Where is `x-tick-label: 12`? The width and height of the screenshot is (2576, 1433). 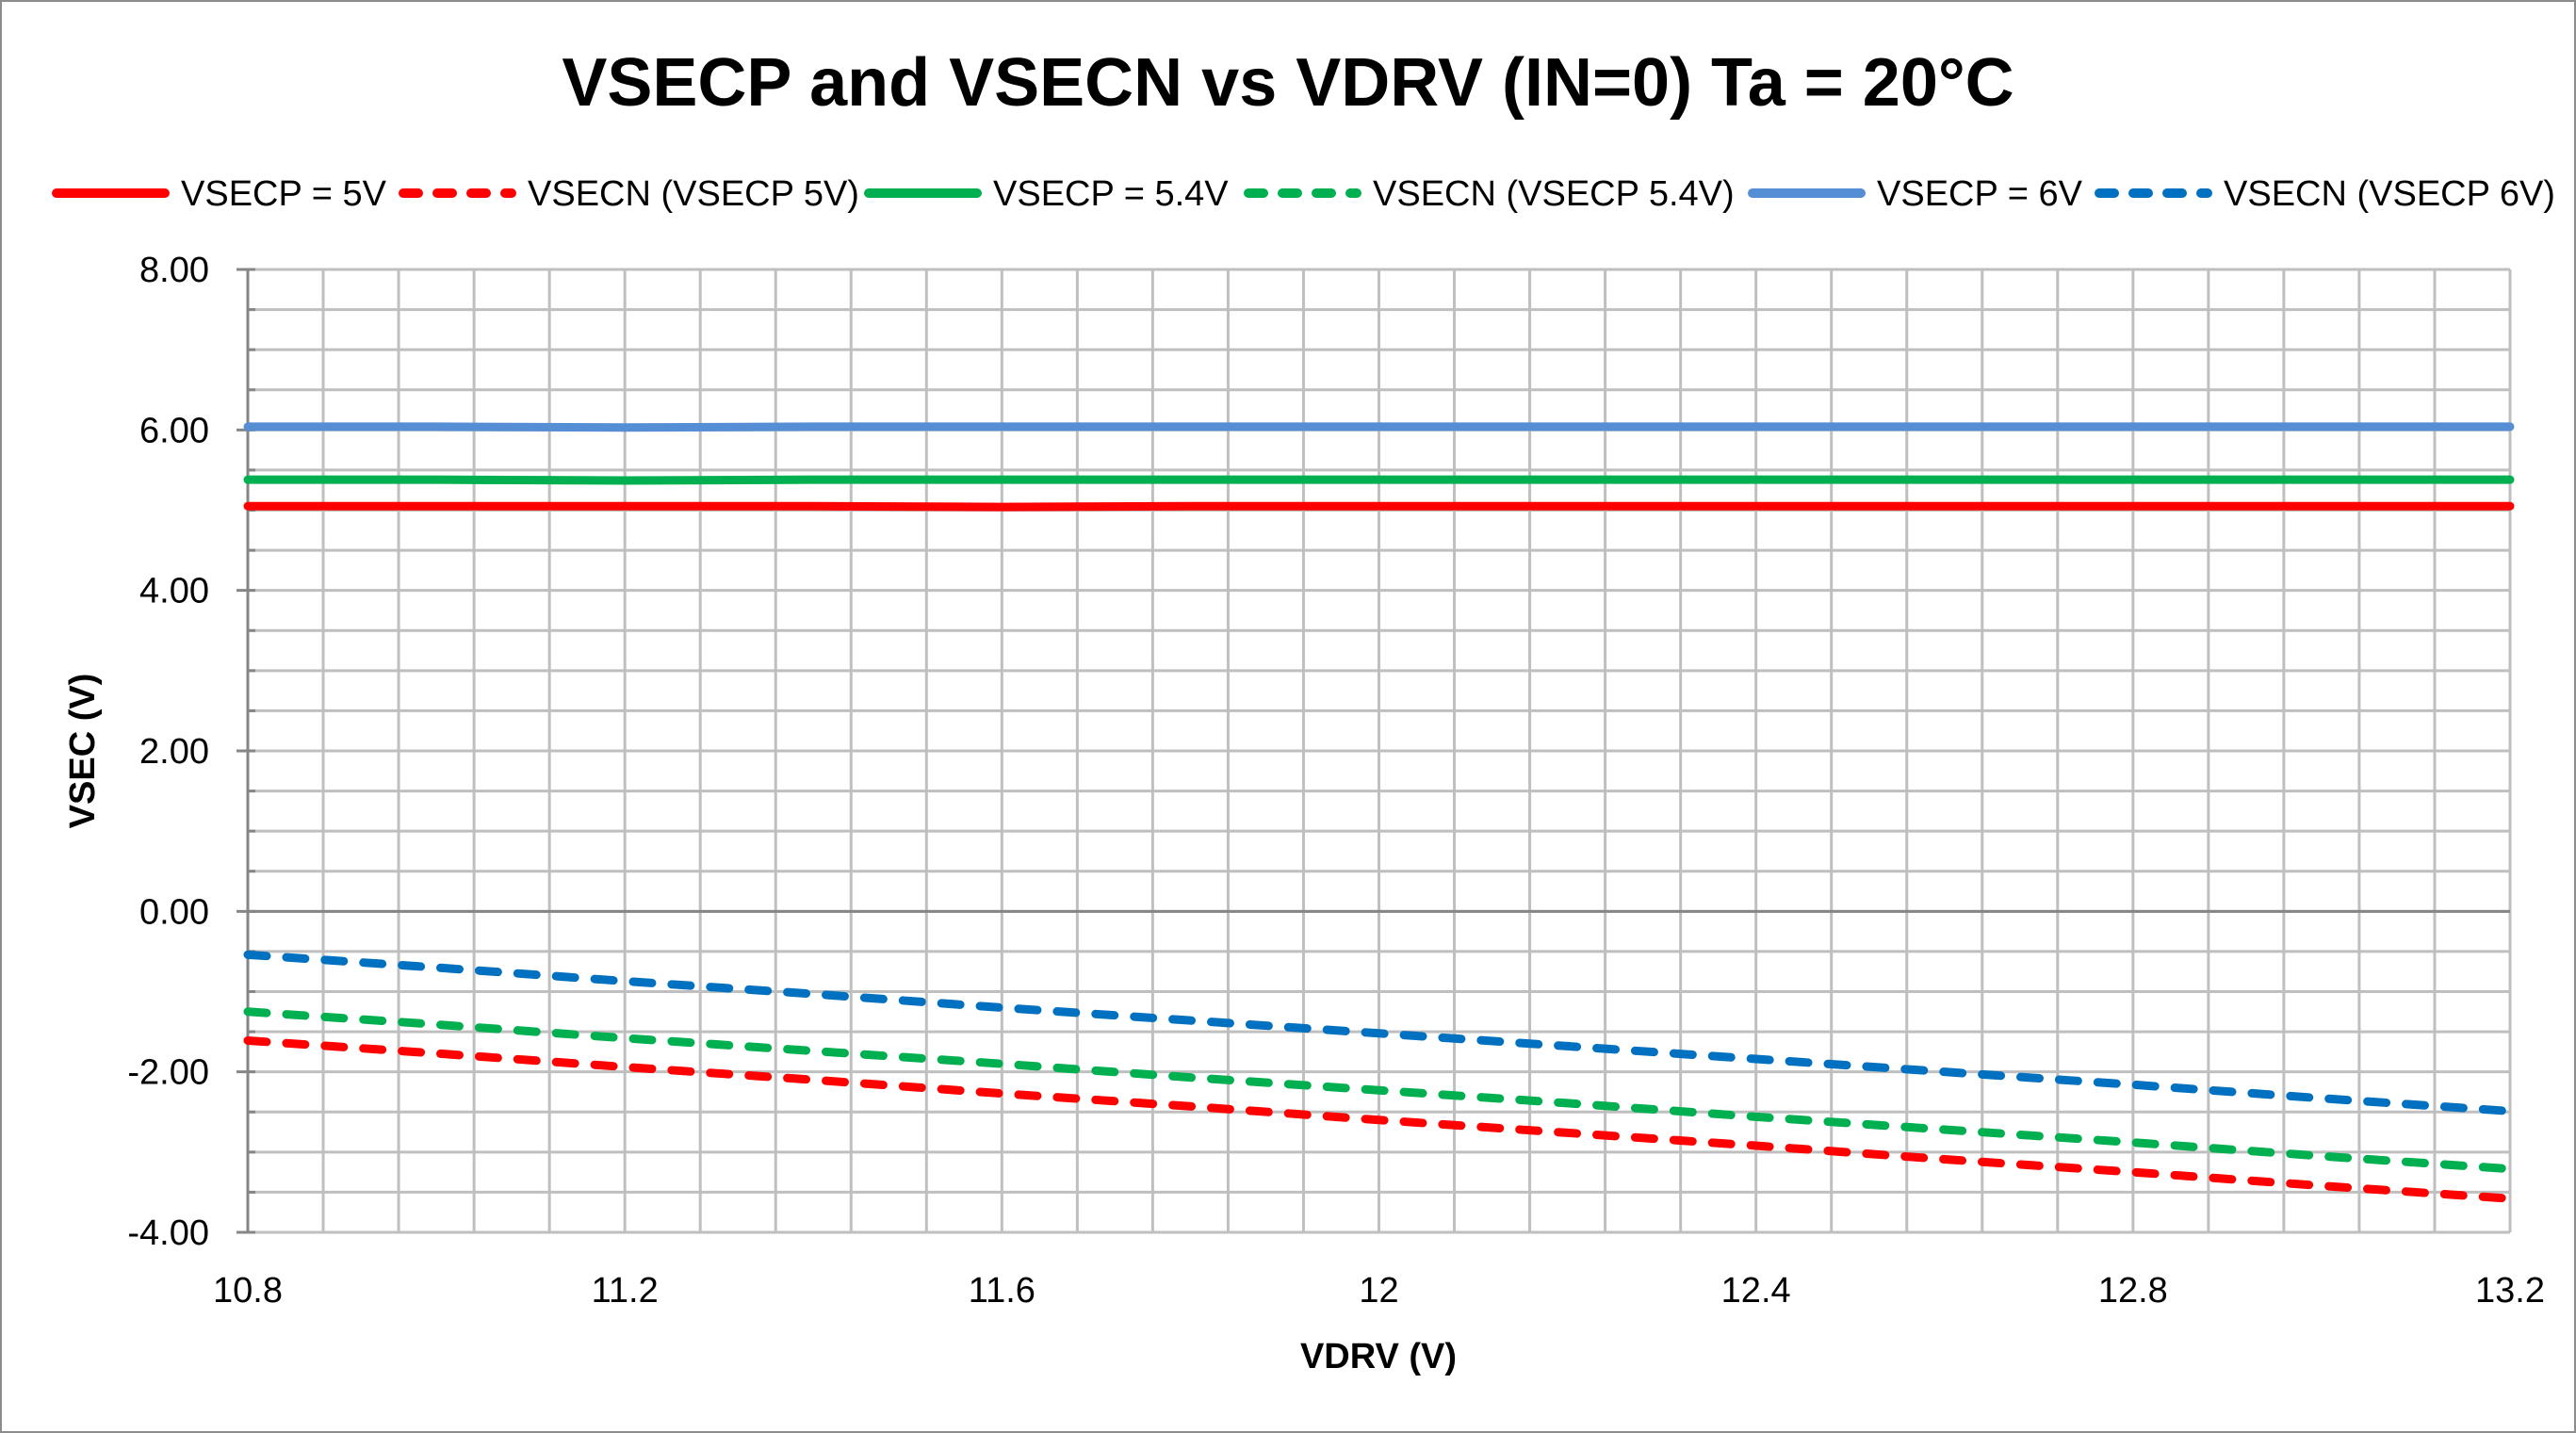
x-tick-label: 12 is located at coordinates (1378, 1291).